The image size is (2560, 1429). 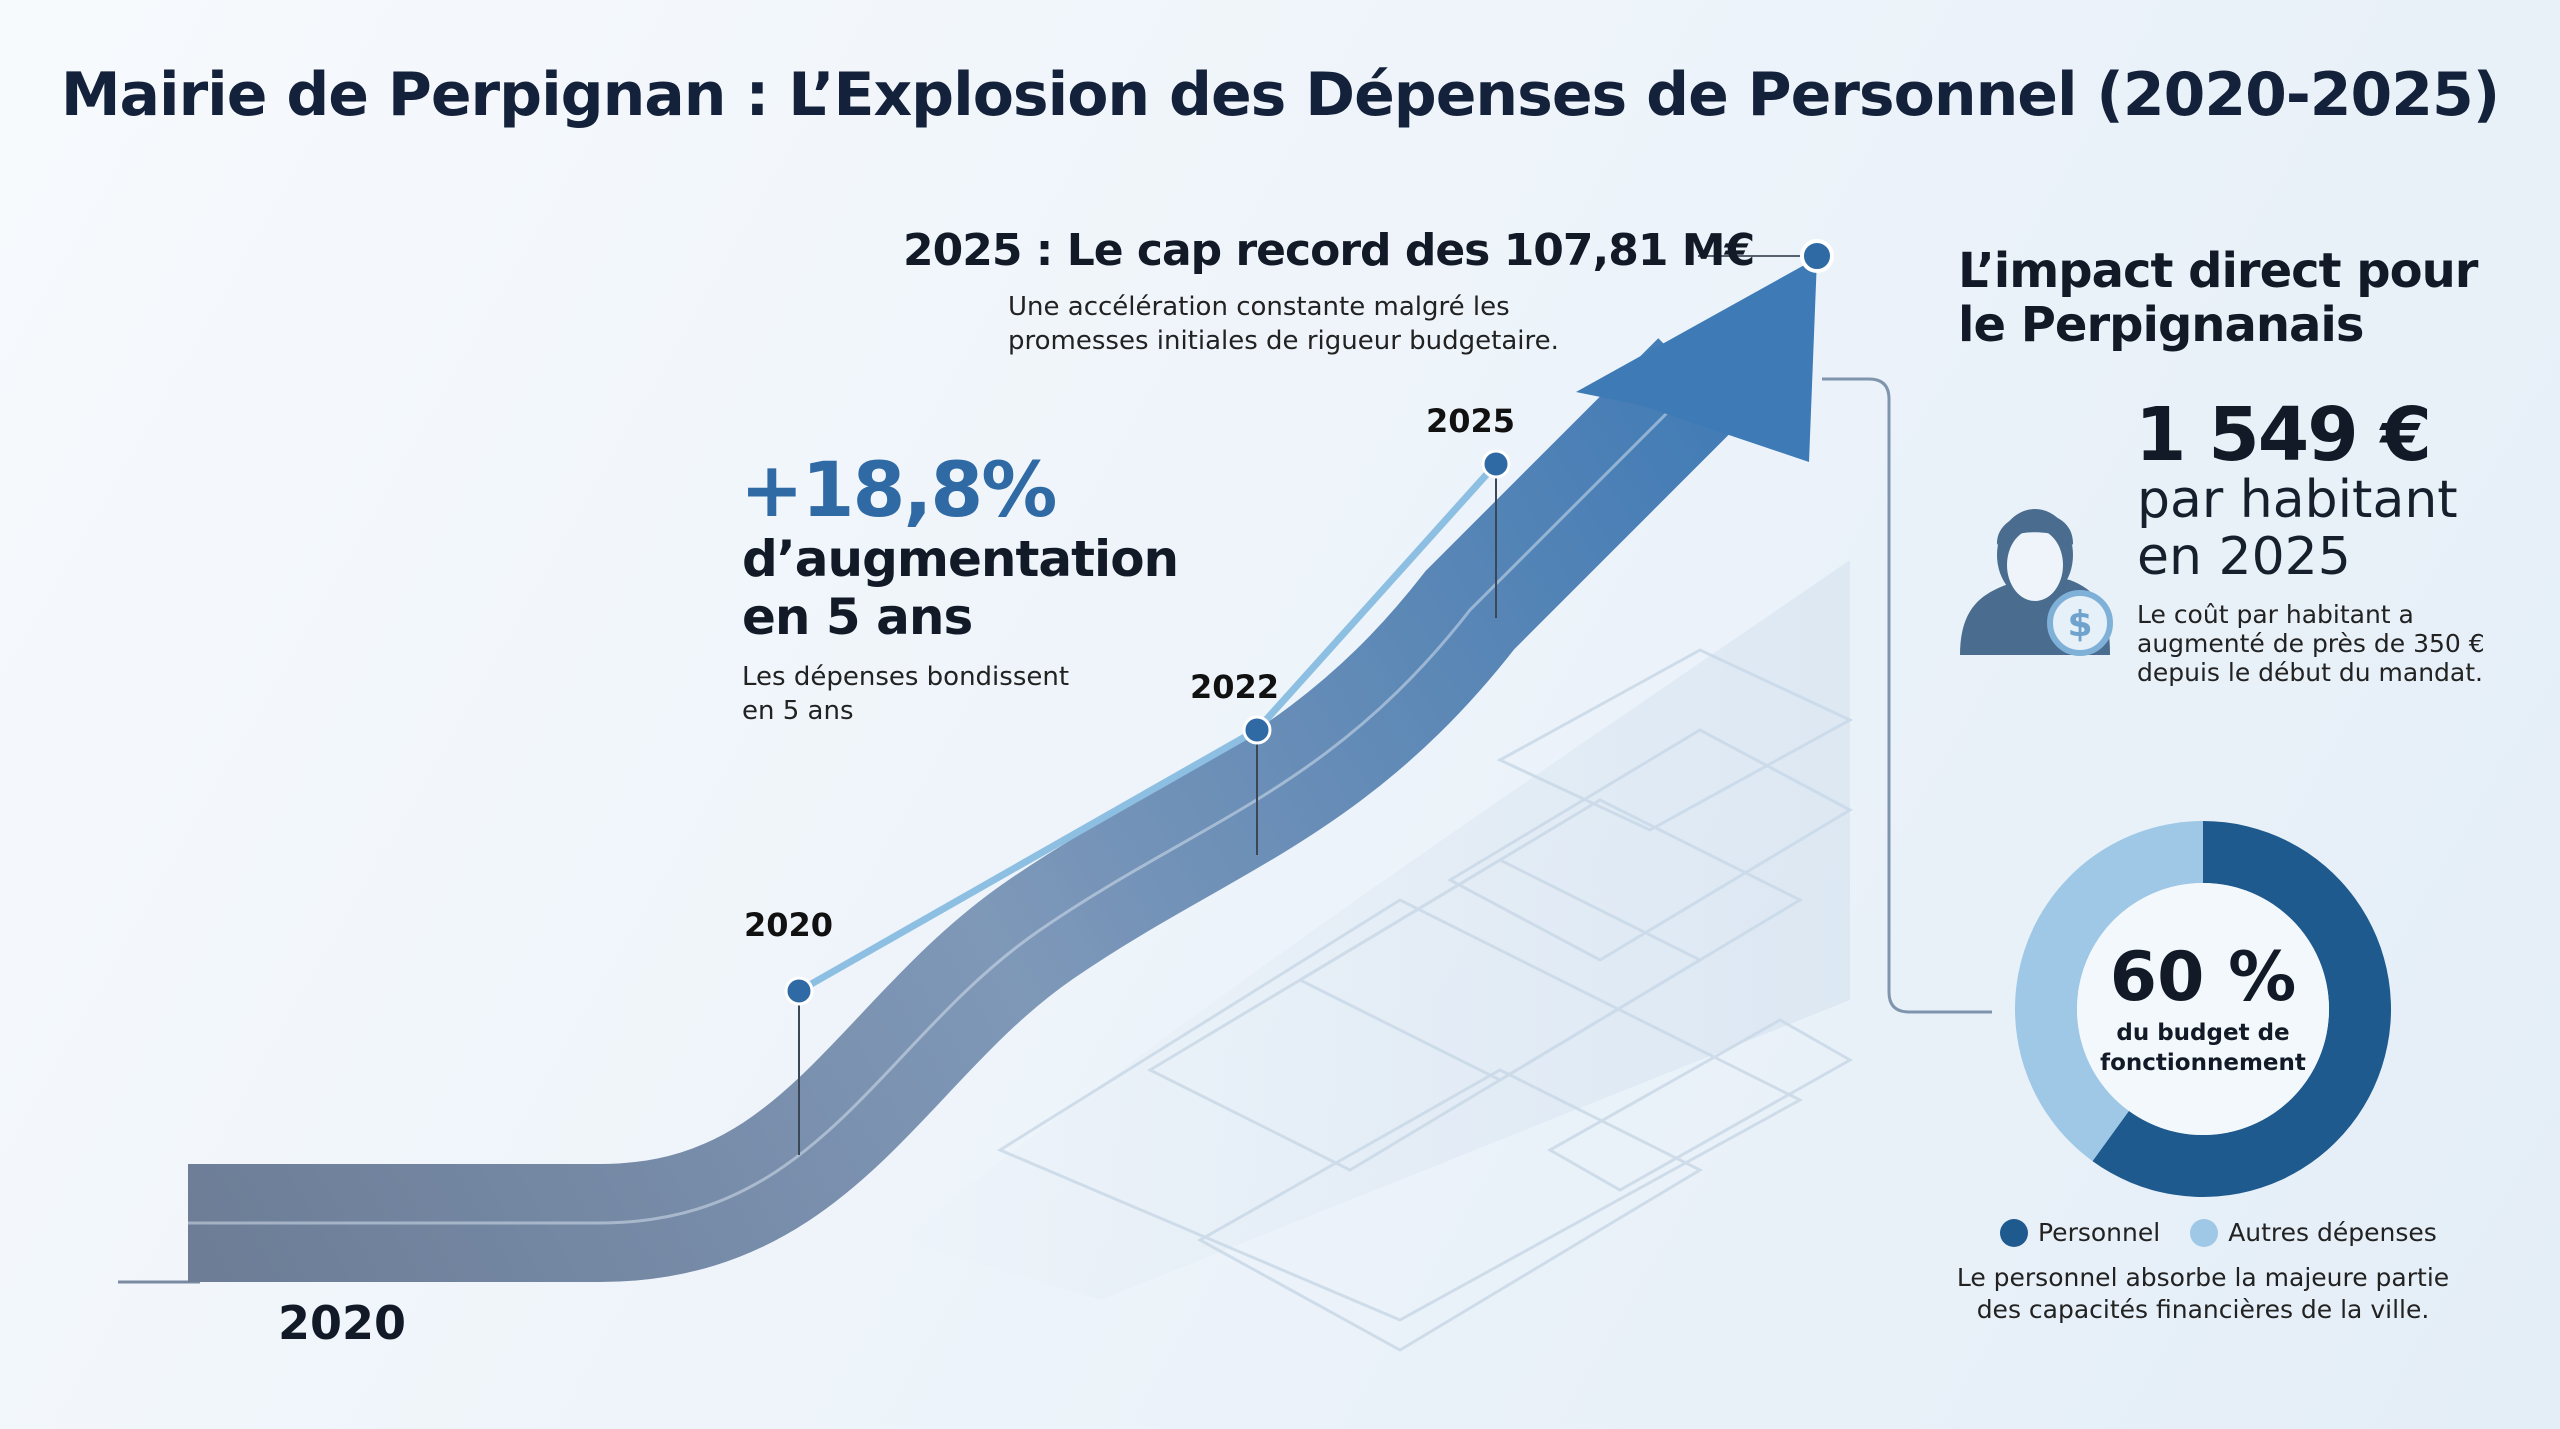 What do you see at coordinates (898, 489) in the screenshot?
I see `growth-percentage: +18,8%` at bounding box center [898, 489].